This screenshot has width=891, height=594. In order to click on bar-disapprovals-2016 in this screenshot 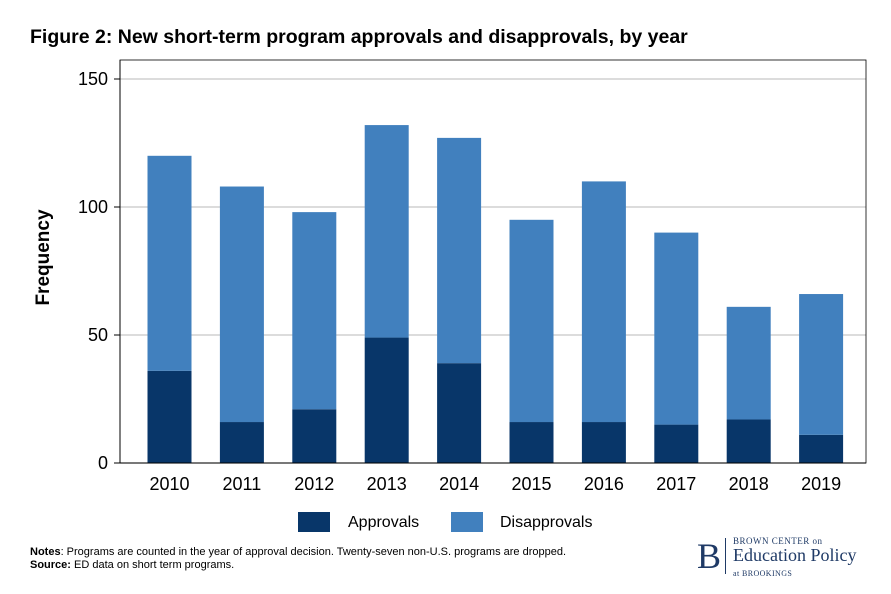, I will do `click(603, 302)`.